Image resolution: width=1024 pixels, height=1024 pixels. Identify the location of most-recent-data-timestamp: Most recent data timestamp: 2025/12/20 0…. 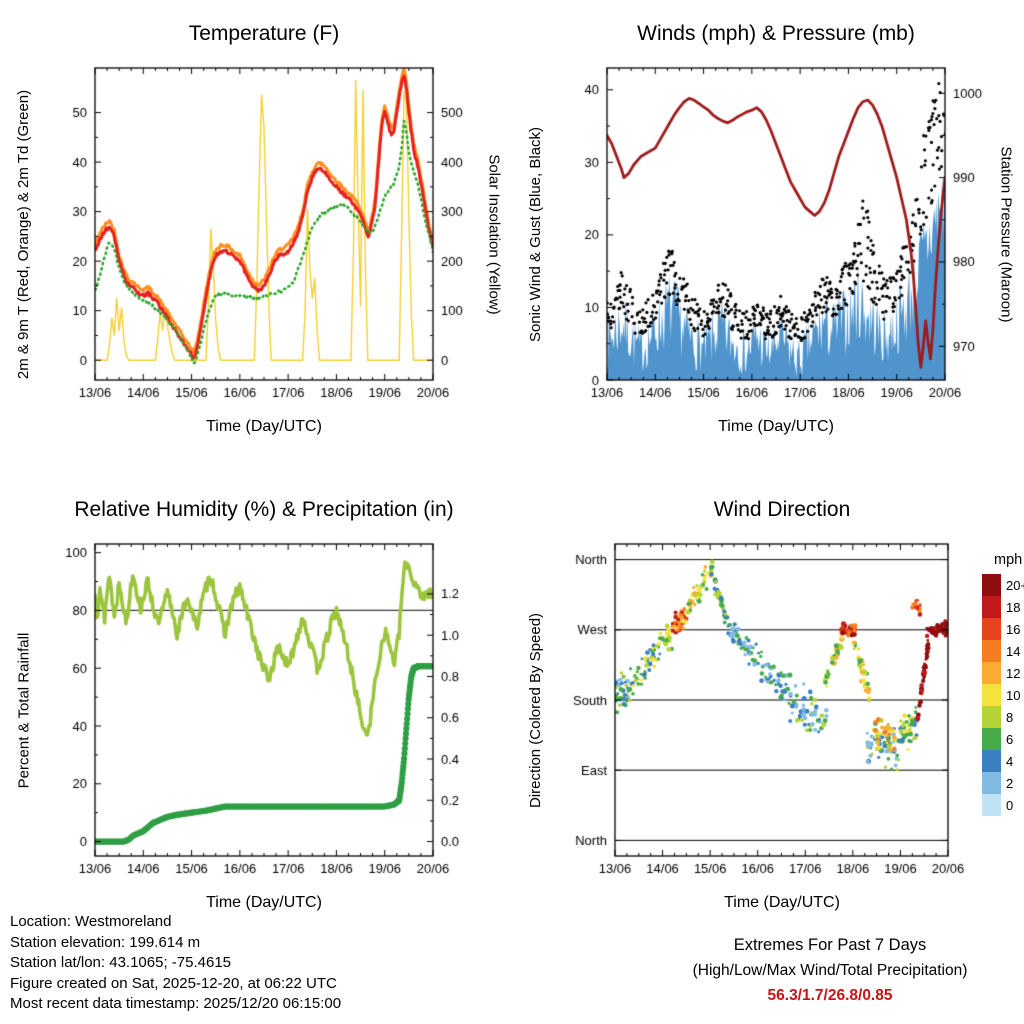
(176, 1003).